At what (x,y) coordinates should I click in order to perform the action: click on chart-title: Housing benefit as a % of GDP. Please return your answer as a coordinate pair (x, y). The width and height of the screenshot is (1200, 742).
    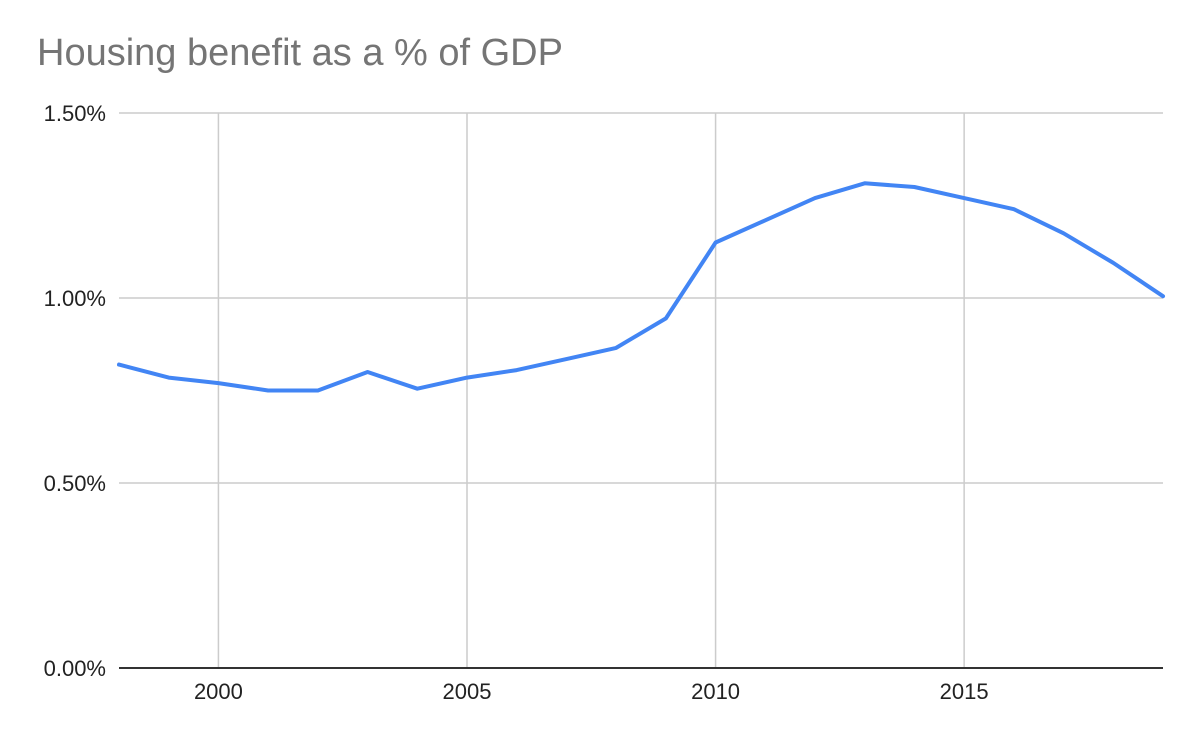
    Looking at the image, I should click on (300, 53).